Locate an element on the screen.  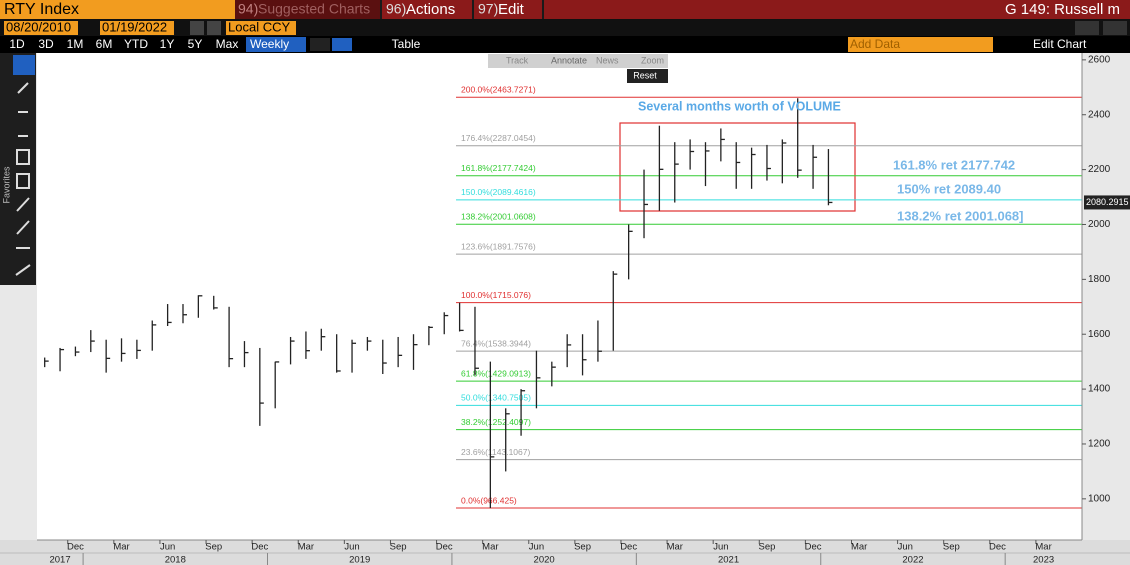
fib-label: 138.2%(2001.0608) is located at coordinates (498, 216).